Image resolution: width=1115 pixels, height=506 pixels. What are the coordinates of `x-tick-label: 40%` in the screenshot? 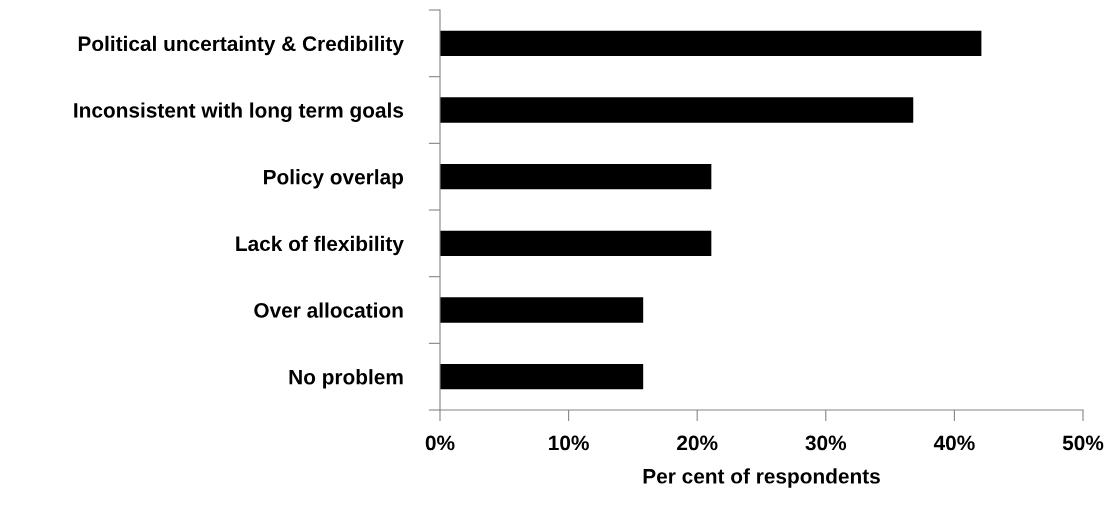 It's located at (954, 443).